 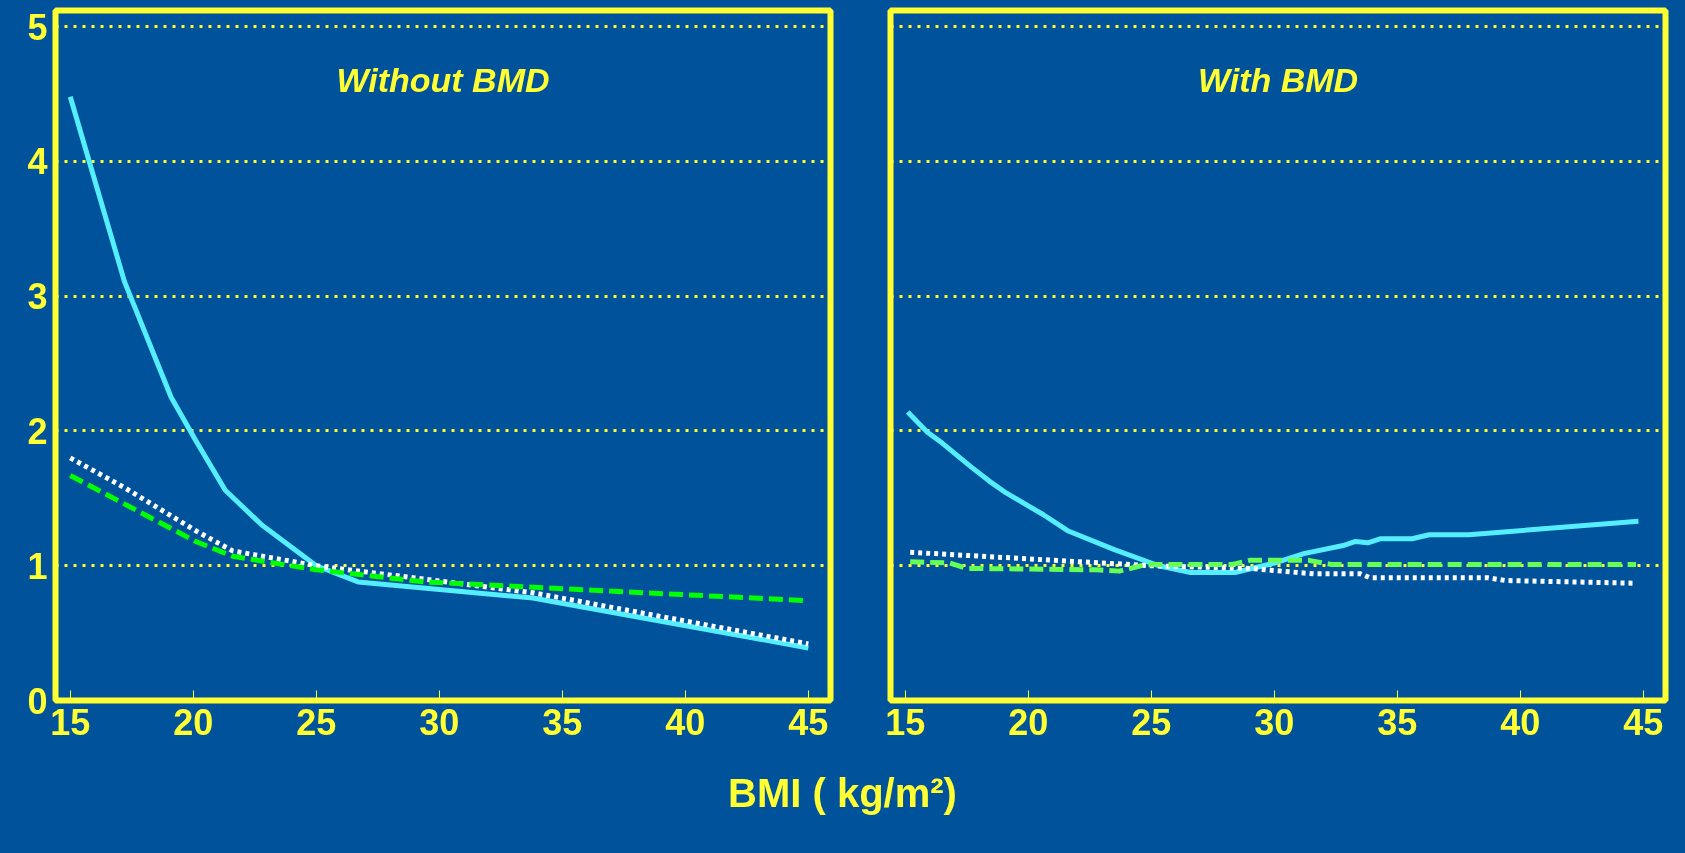 What do you see at coordinates (37, 162) in the screenshot?
I see `y-tick-label: 4` at bounding box center [37, 162].